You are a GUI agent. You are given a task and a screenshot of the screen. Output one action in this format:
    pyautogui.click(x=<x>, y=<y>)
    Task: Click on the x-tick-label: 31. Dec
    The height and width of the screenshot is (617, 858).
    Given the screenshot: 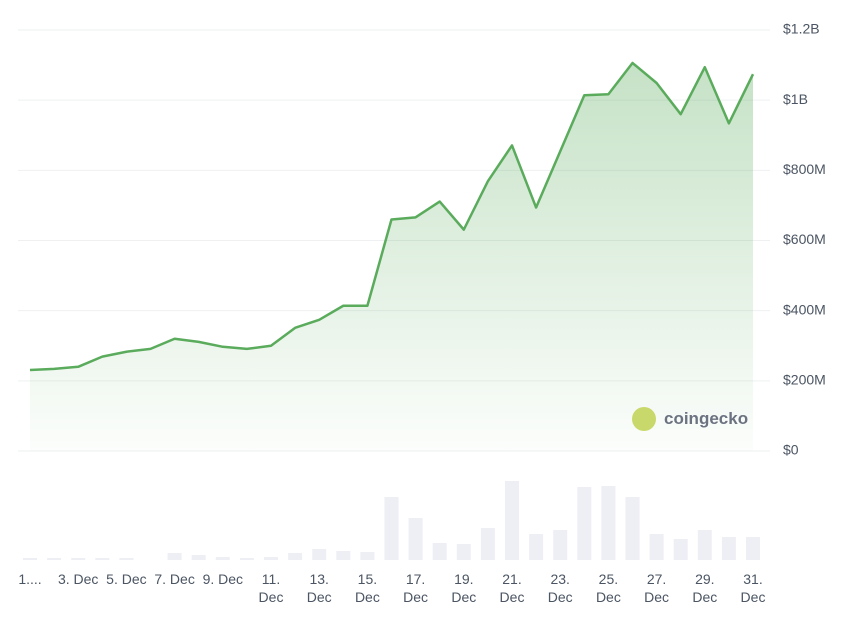 What is the action you would take?
    pyautogui.click(x=753, y=588)
    